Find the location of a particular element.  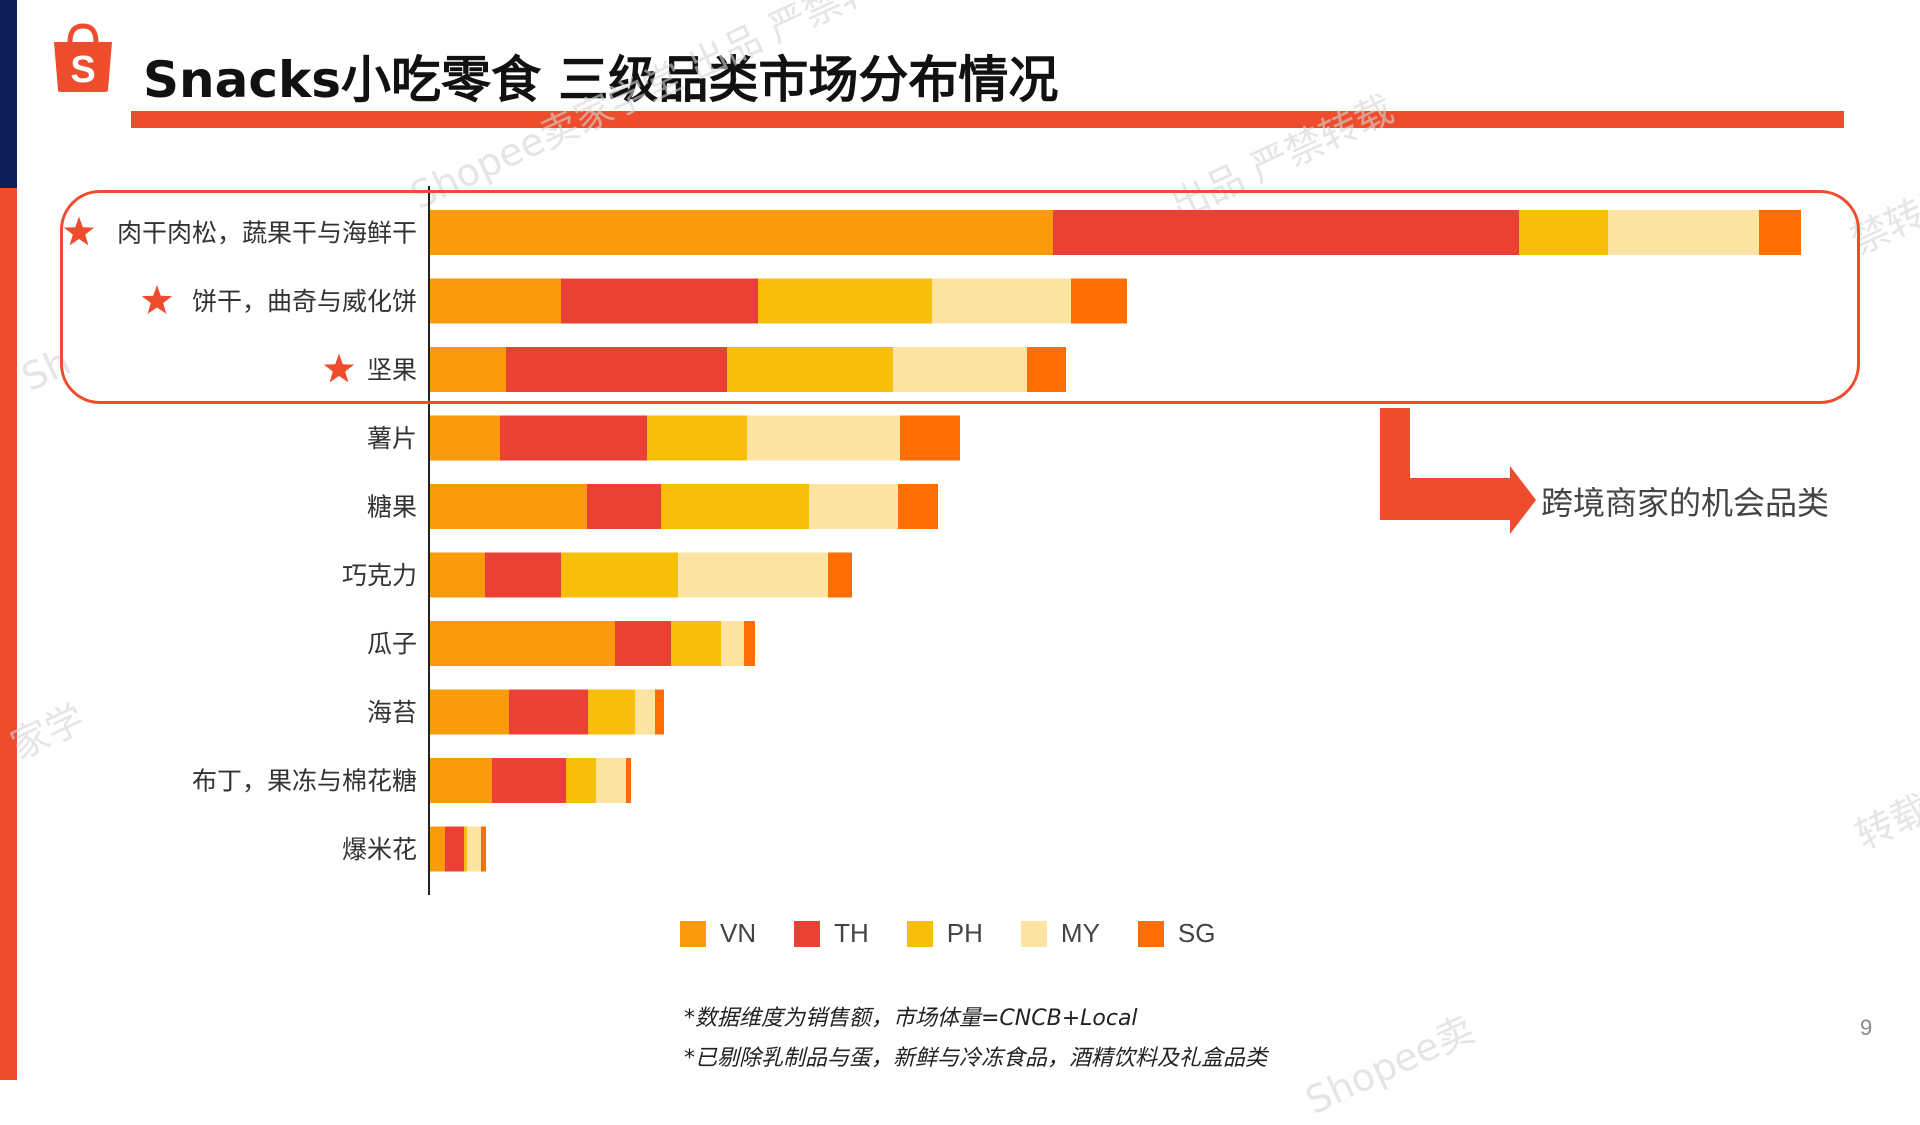

page-number: 9 is located at coordinates (1866, 1027).